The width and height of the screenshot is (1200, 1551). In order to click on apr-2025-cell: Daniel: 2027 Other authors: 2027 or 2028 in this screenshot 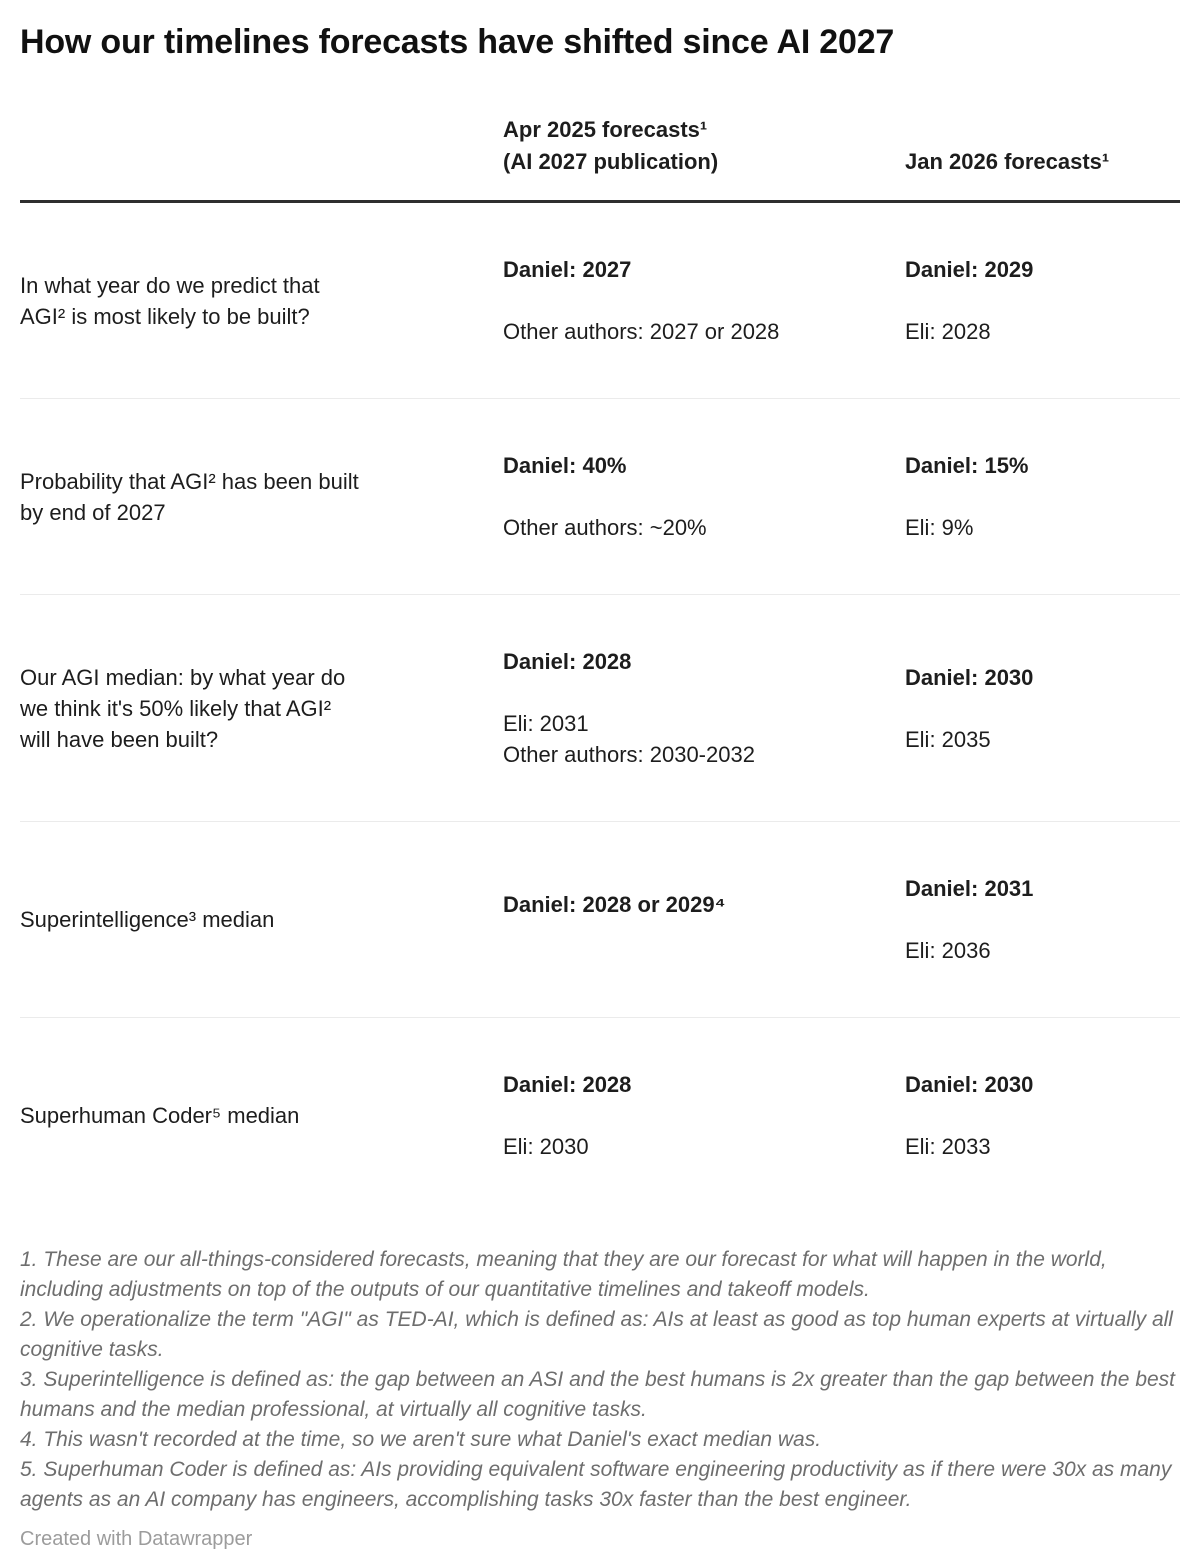, I will do `click(704, 300)`.